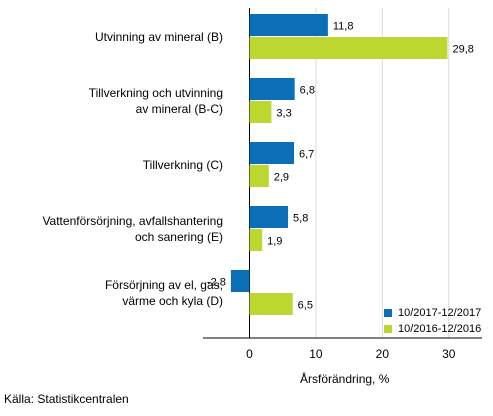  Describe the element at coordinates (172, 301) in the screenshot. I see `category-label-line: värme och kyla (D)` at that location.